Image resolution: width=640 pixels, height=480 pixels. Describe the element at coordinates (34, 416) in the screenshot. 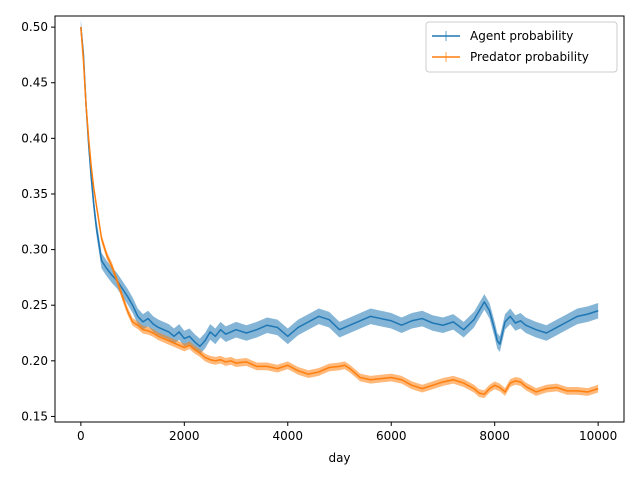

I see `y-tick-label: 0.15` at that location.